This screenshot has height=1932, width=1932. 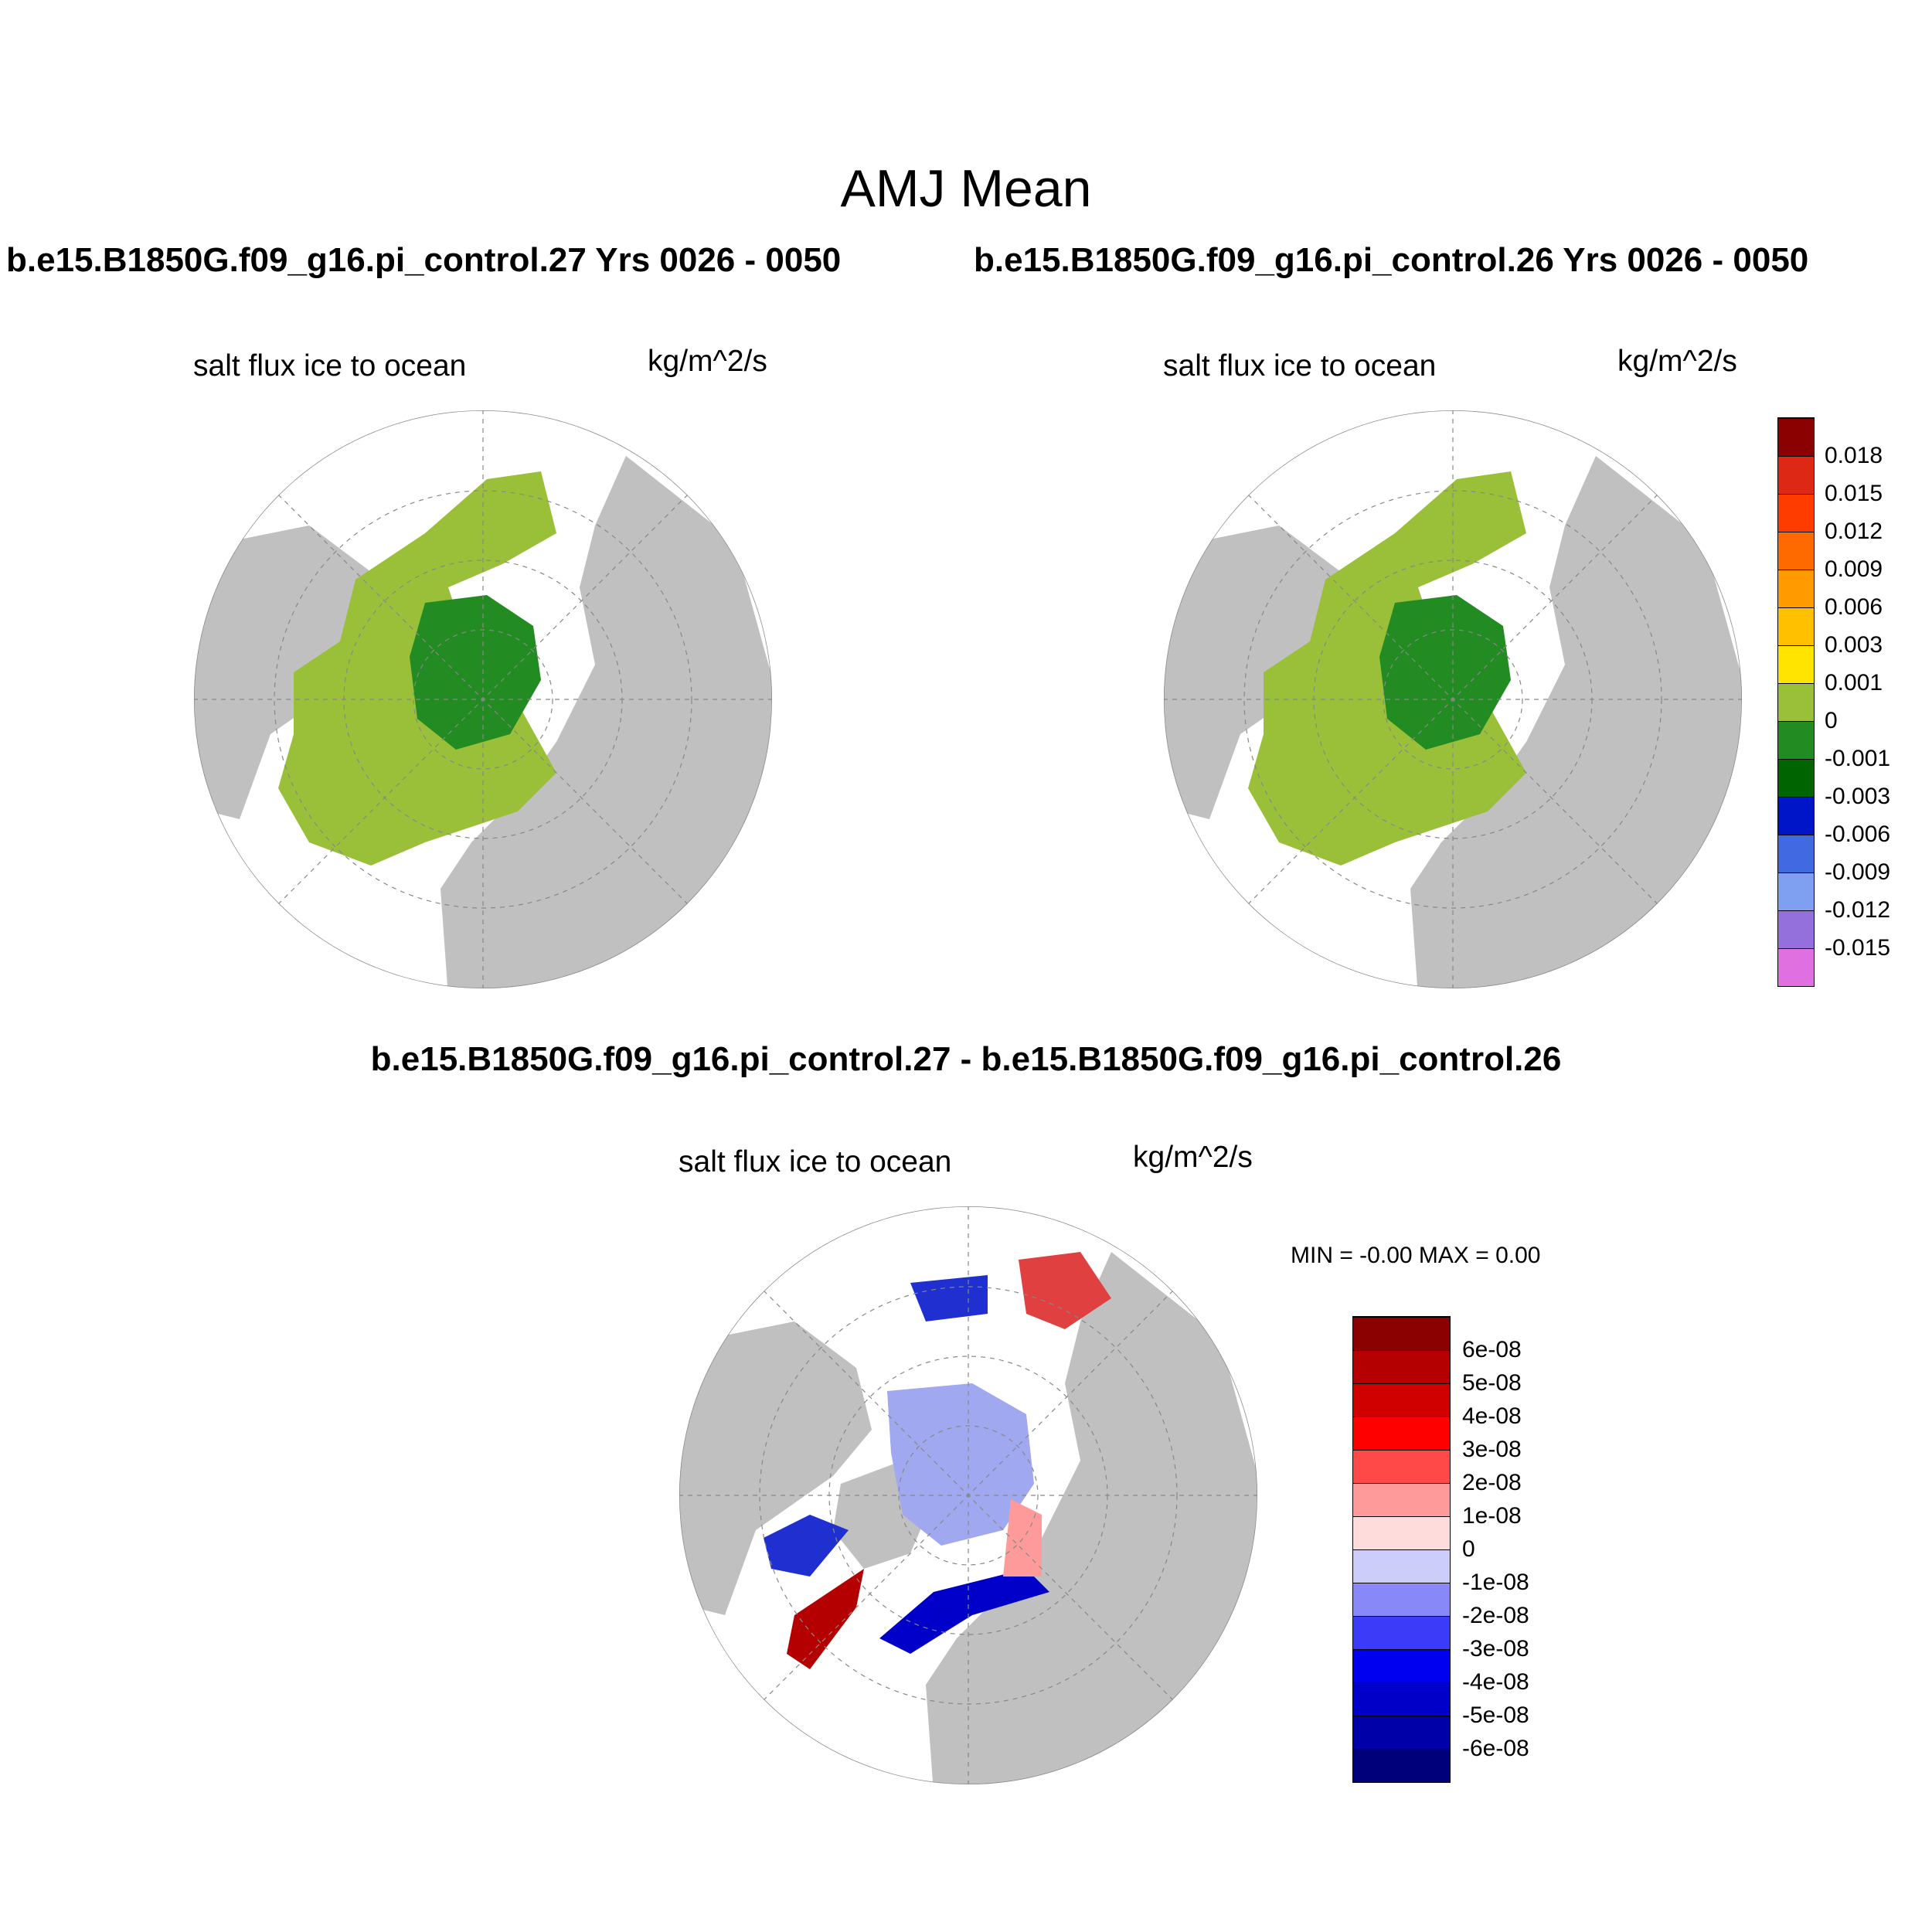 What do you see at coordinates (1492, 1449) in the screenshot?
I see `colorbar-diff-tick-label: 3e-08` at bounding box center [1492, 1449].